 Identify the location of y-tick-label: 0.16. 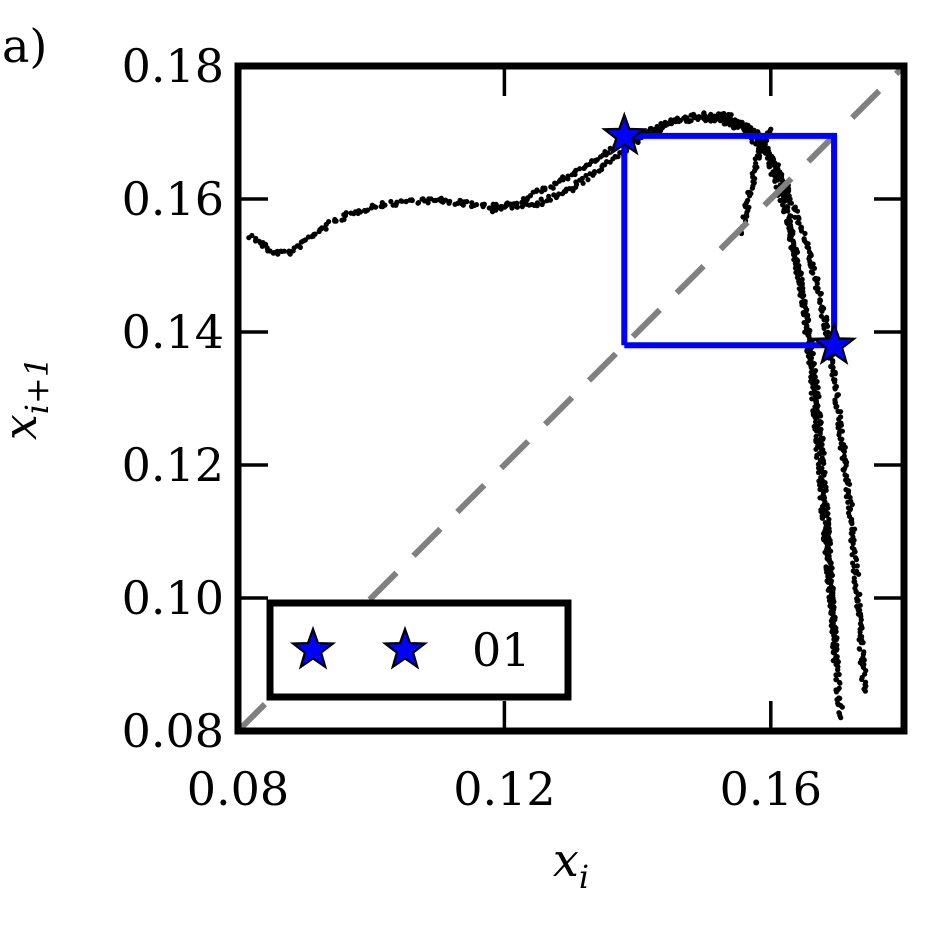
(173, 199).